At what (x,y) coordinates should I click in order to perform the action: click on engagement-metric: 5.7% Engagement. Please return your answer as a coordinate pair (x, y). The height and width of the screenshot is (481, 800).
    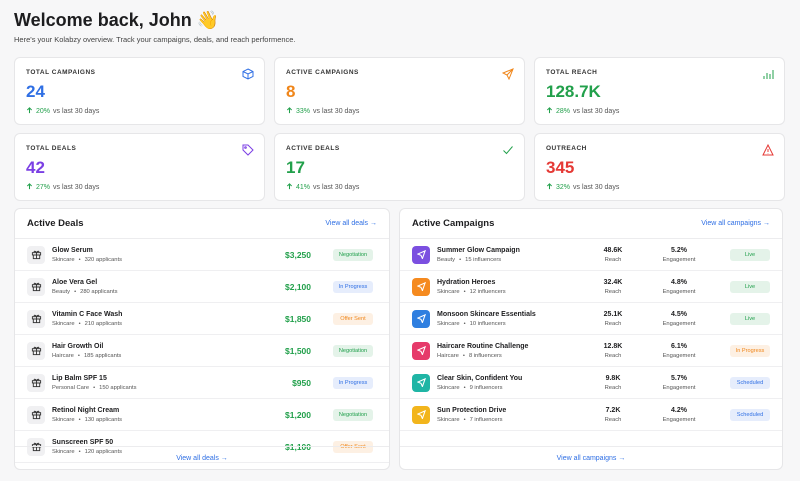
    Looking at the image, I should click on (679, 383).